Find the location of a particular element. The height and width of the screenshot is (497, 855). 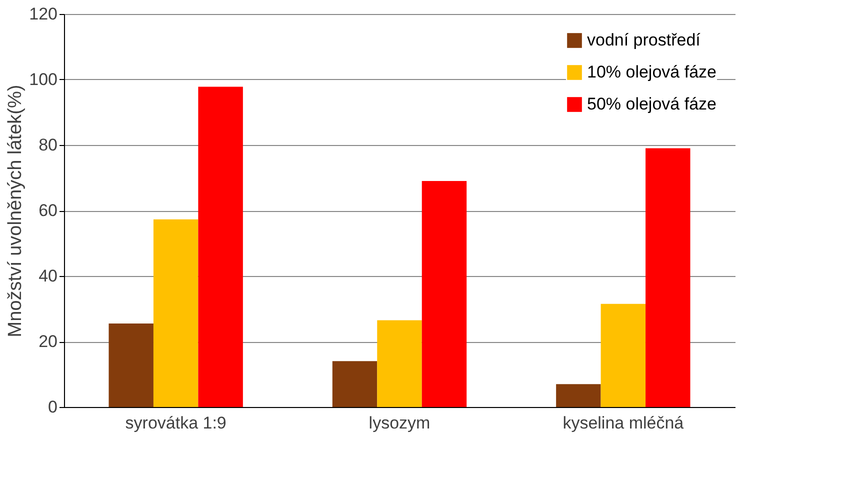

y-tick-label: 40 is located at coordinates (48, 276).